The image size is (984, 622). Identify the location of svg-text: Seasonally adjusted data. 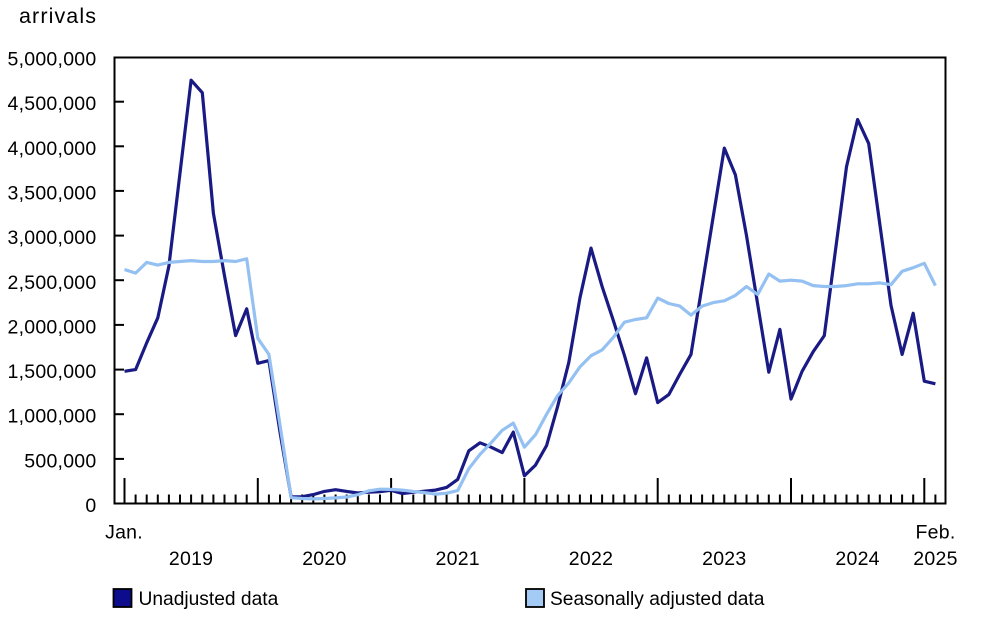
(657, 599).